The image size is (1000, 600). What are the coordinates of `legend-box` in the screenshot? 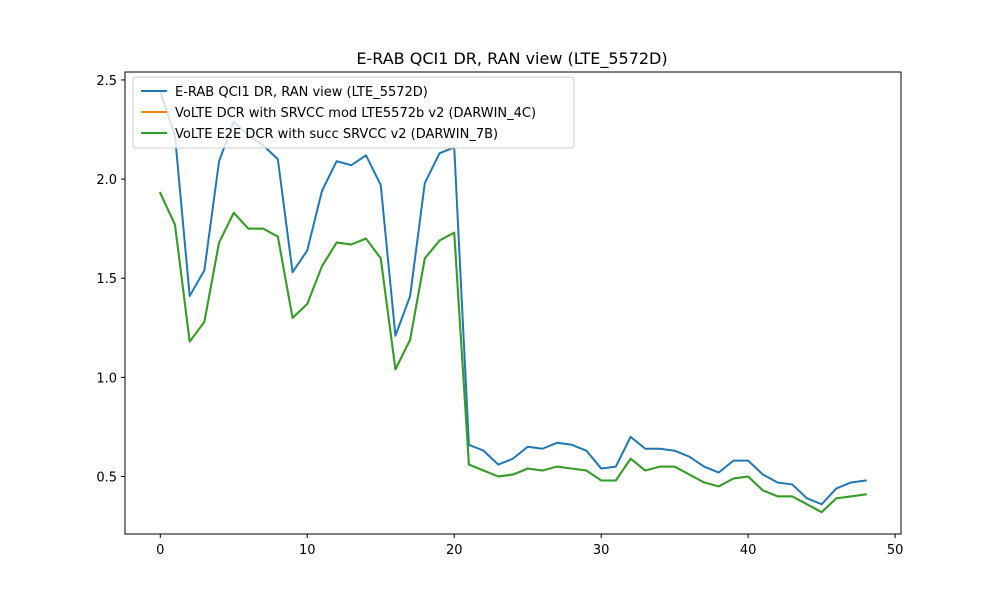 It's located at (353, 112).